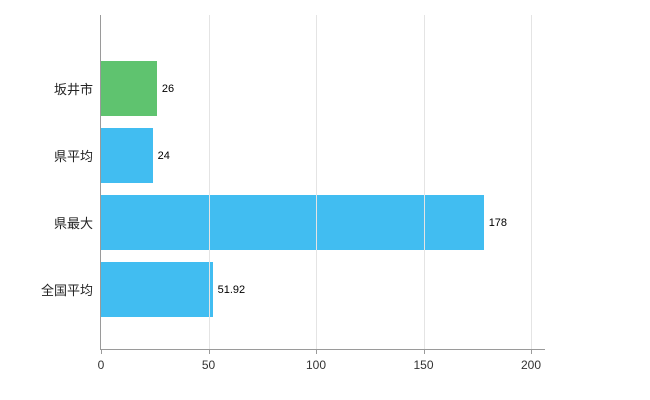 Image resolution: width=650 pixels, height=400 pixels. What do you see at coordinates (423, 365) in the screenshot?
I see `x-axis-tick-label: 150` at bounding box center [423, 365].